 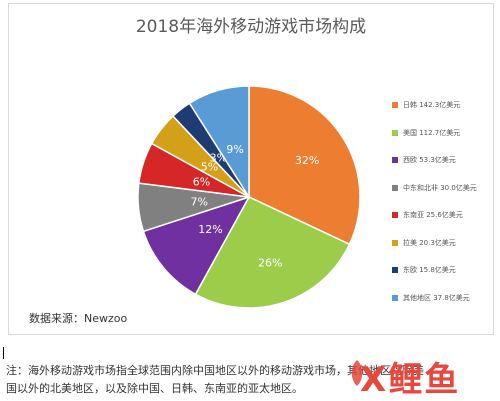 What do you see at coordinates (433, 215) in the screenshot?
I see `legend-label-4: 东南亚 25.6亿美元` at bounding box center [433, 215].